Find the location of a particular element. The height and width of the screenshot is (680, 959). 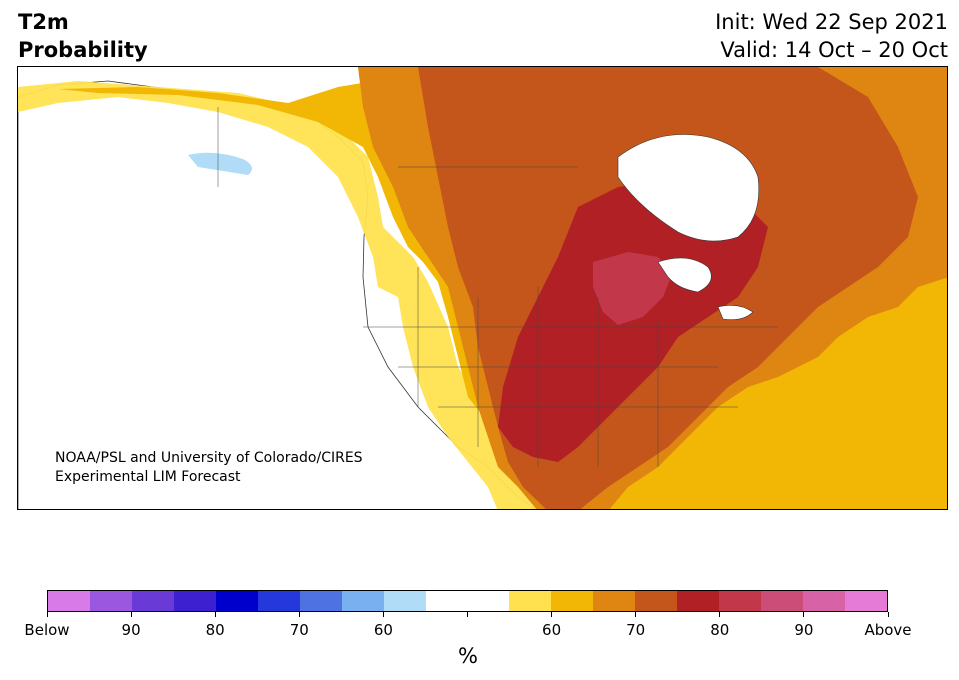

above-95-region is located at coordinates (633, 288).